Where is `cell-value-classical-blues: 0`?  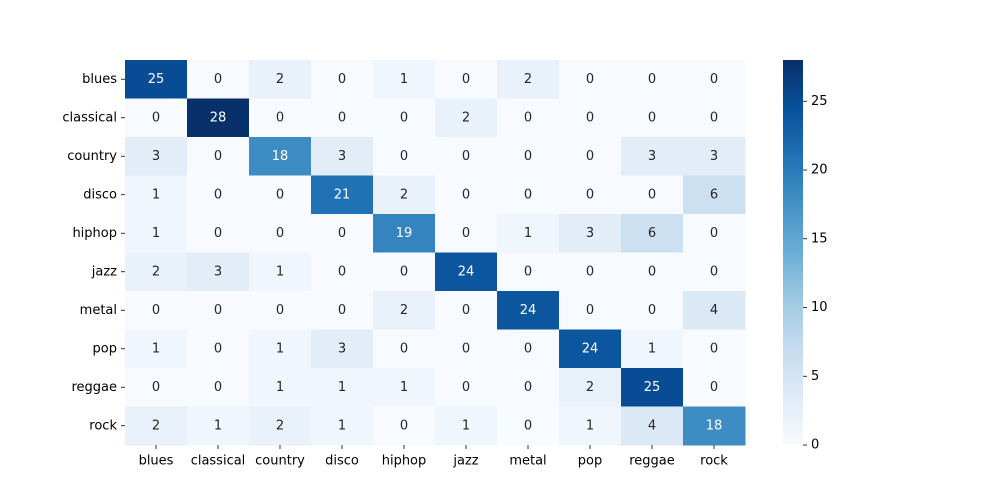 cell-value-classical-blues: 0 is located at coordinates (156, 117).